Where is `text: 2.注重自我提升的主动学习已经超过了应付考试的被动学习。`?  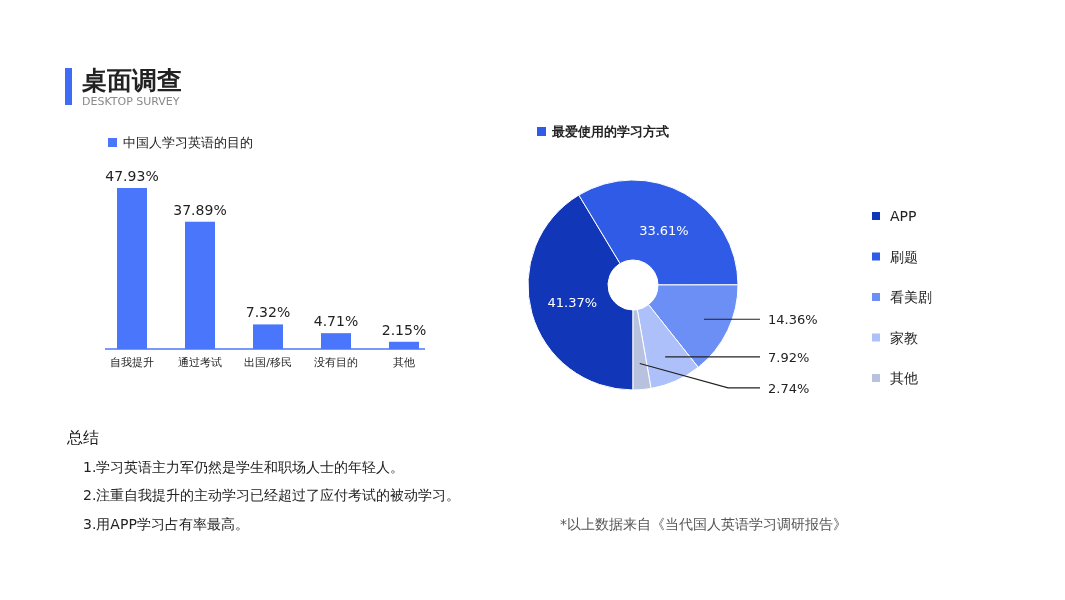 text: 2.注重自我提升的主动学习已经超过了应付考试的被动学习。 is located at coordinates (272, 495).